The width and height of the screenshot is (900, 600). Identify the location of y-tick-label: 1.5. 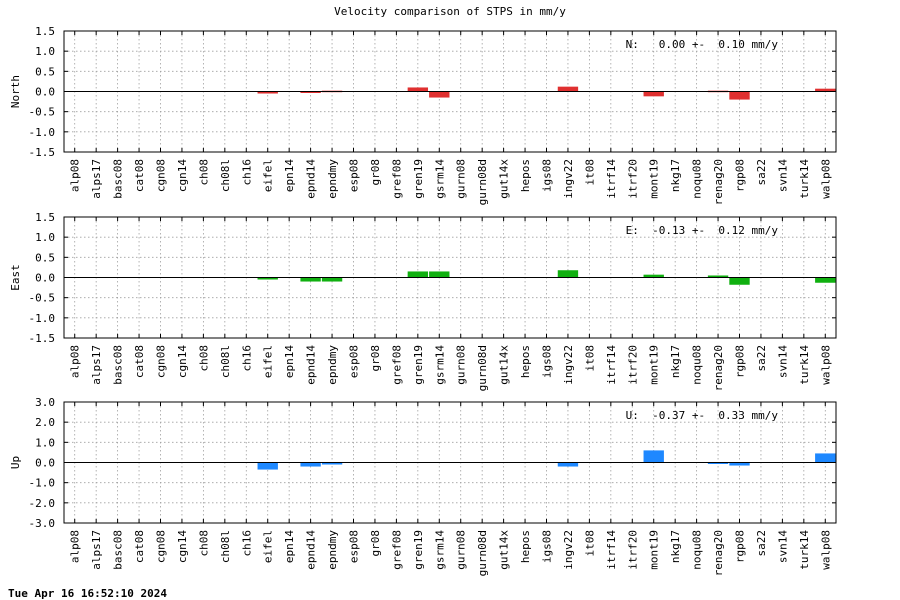
(45, 31).